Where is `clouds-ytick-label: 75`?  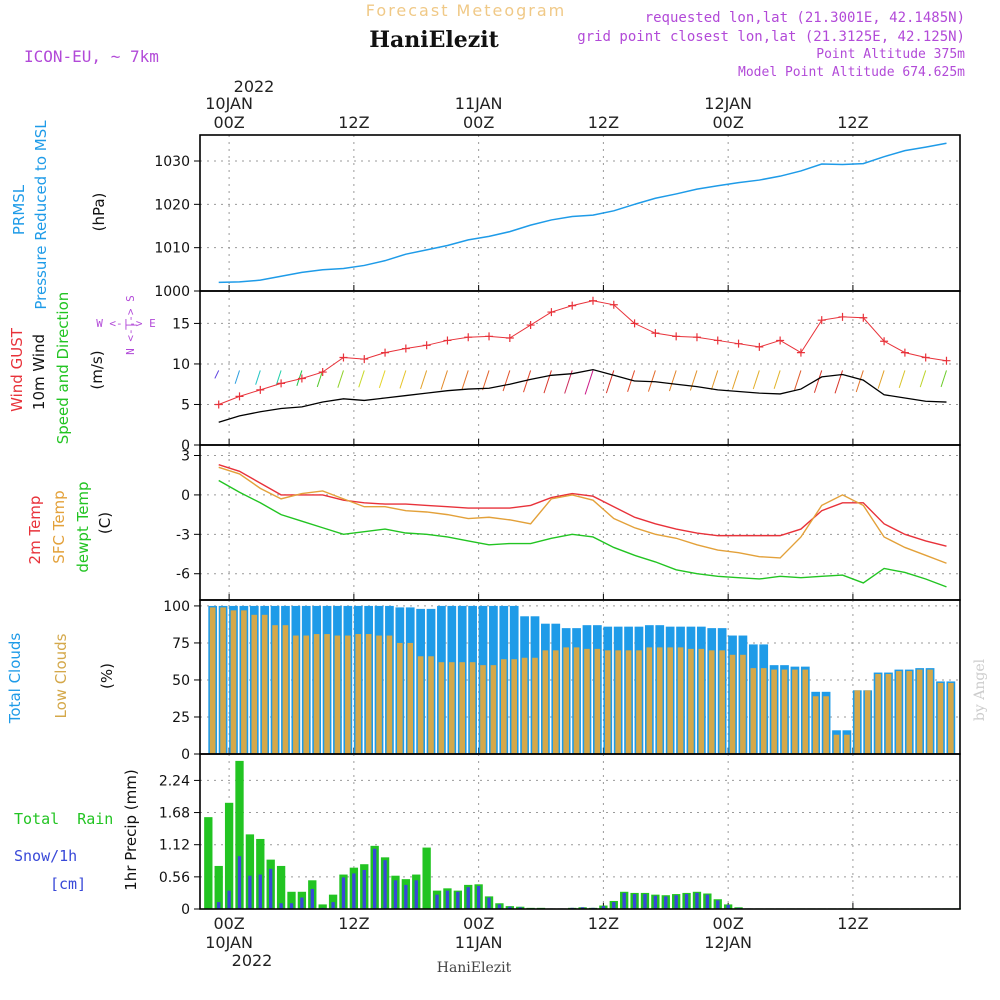 clouds-ytick-label: 75 is located at coordinates (181, 644).